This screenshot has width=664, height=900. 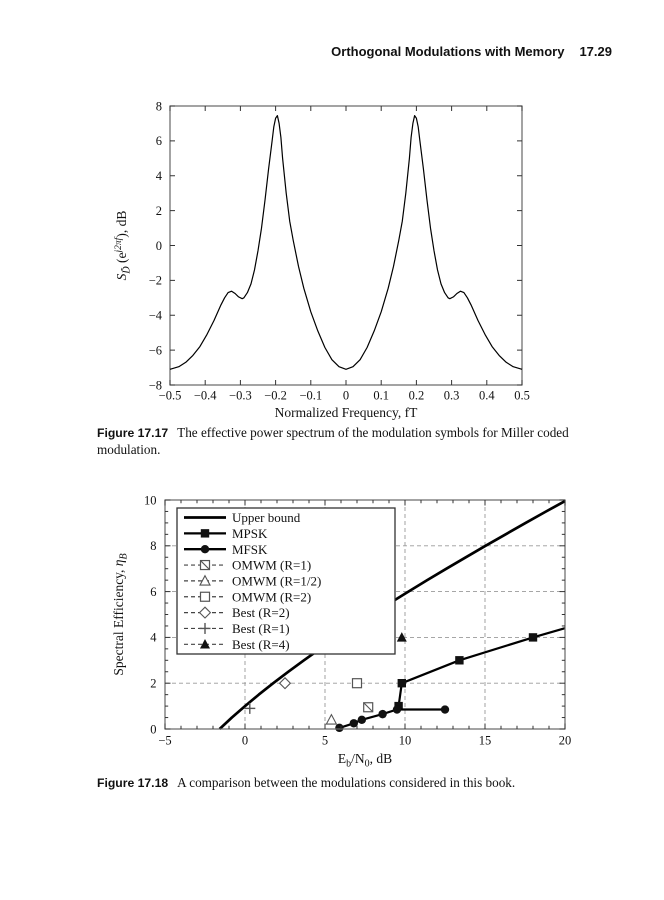 I want to click on x-tick-label: −0.2, so click(x=275, y=396).